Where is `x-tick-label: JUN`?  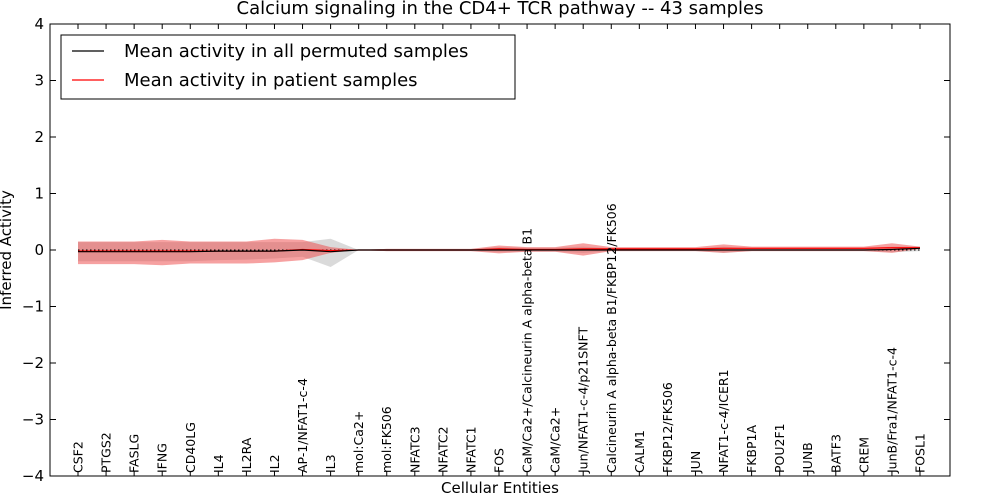 x-tick-label: JUN is located at coordinates (695, 462).